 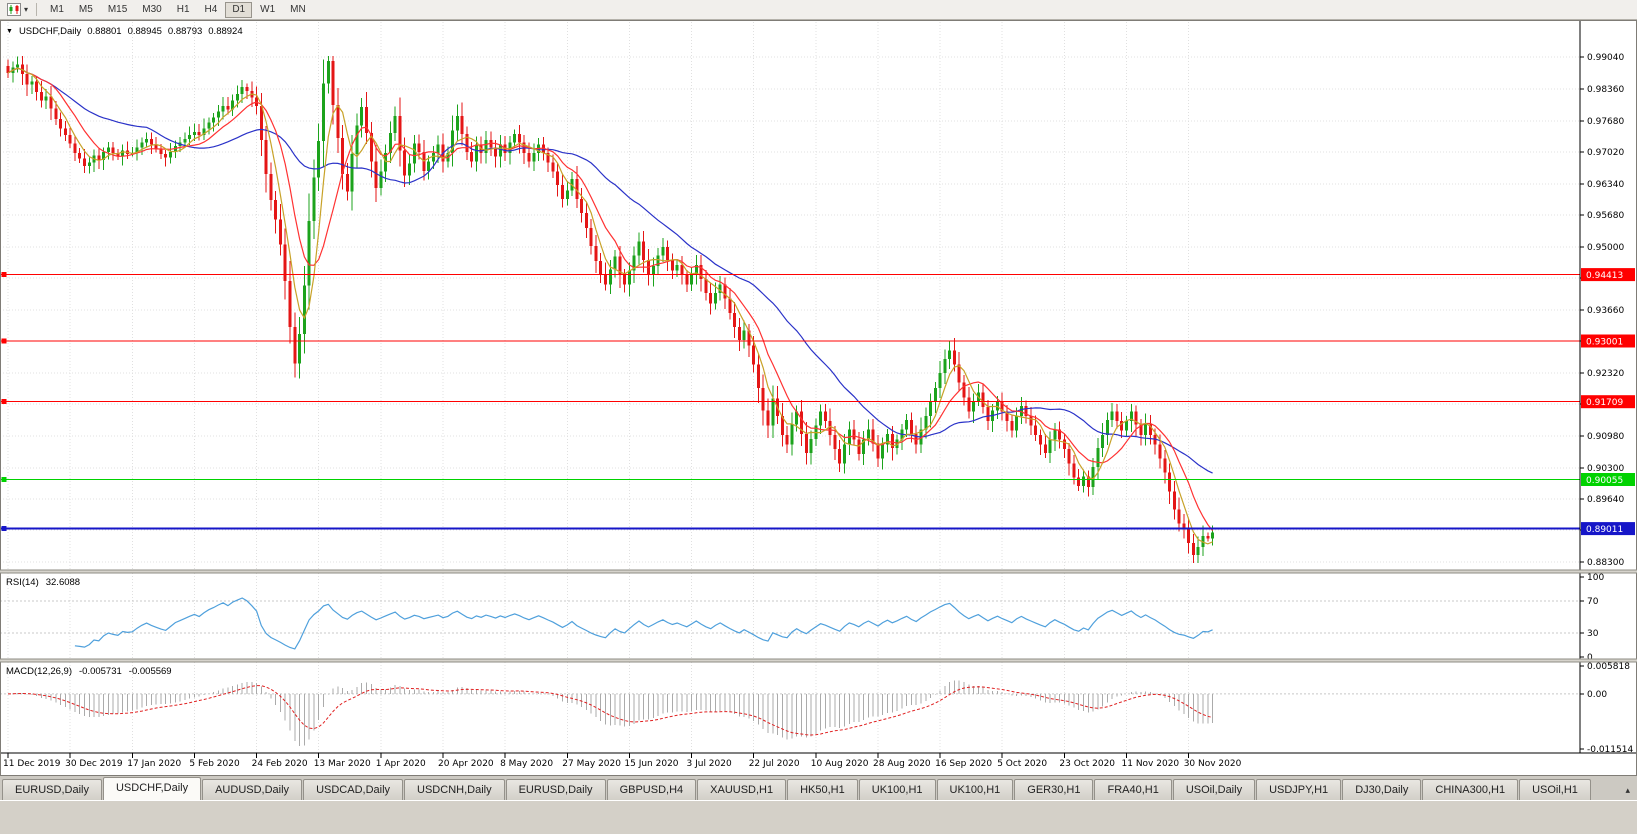 I want to click on svg-text: 0.90980, so click(x=1605, y=437).